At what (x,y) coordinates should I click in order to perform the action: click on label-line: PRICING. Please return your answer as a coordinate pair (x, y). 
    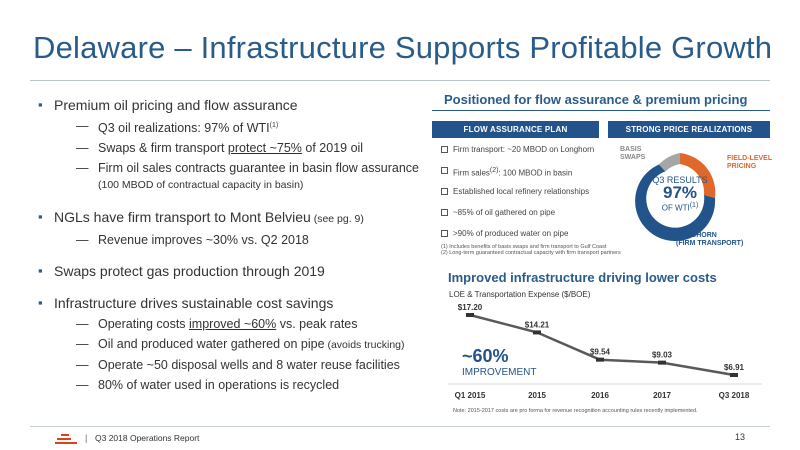
    Looking at the image, I should click on (742, 166).